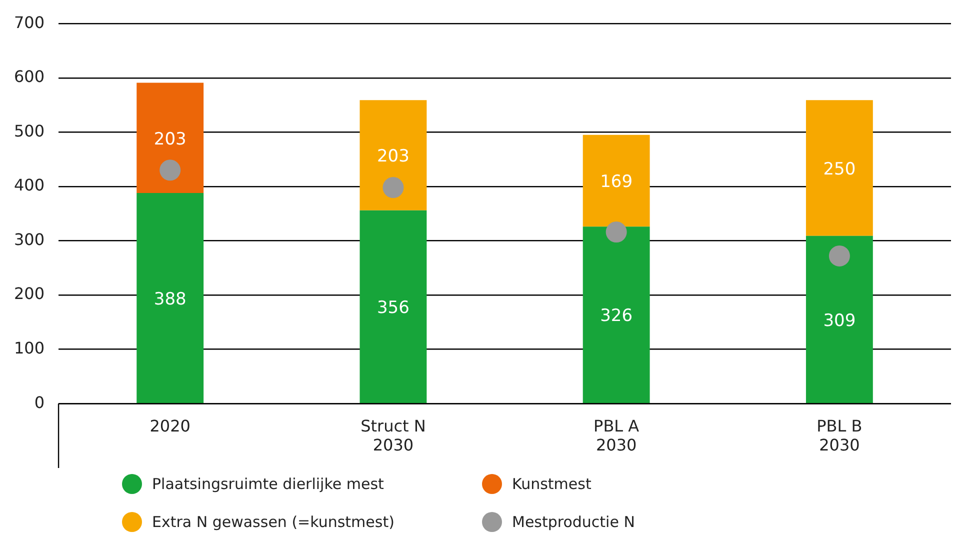 The height and width of the screenshot is (545, 962). What do you see at coordinates (273, 522) in the screenshot?
I see `legend-label: Extra N gewassen (=kunstmest)` at bounding box center [273, 522].